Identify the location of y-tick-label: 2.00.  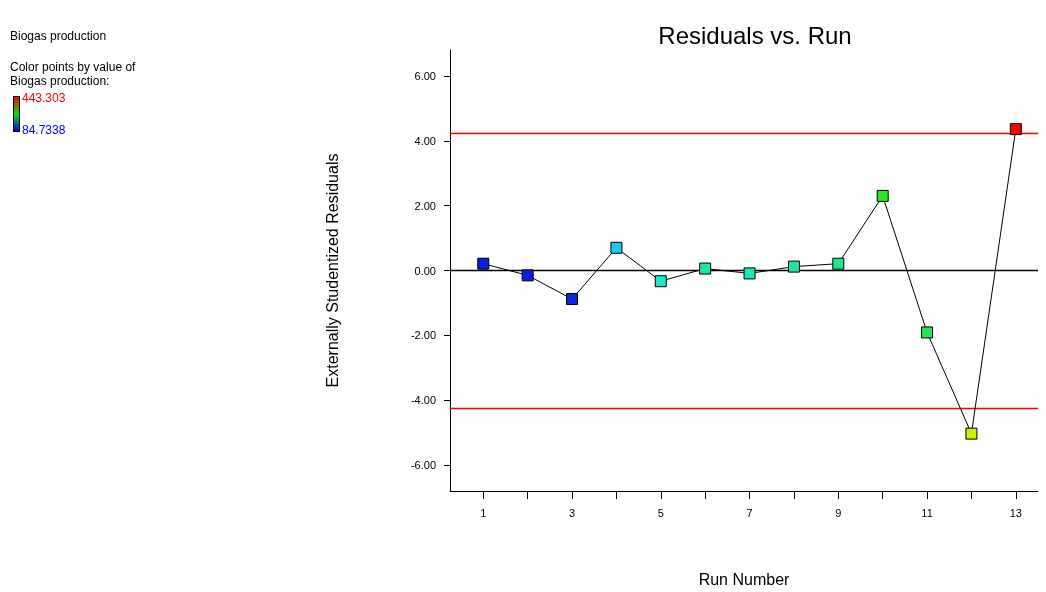
(425, 205).